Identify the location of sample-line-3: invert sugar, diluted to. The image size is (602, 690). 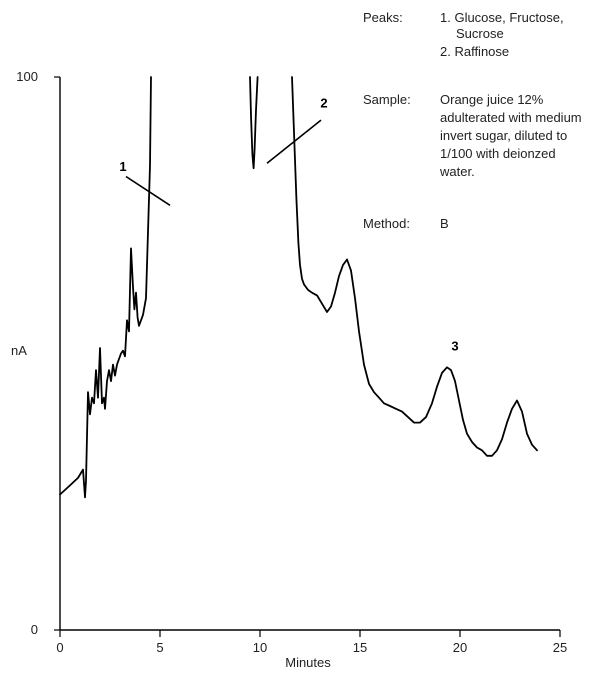
(504, 135).